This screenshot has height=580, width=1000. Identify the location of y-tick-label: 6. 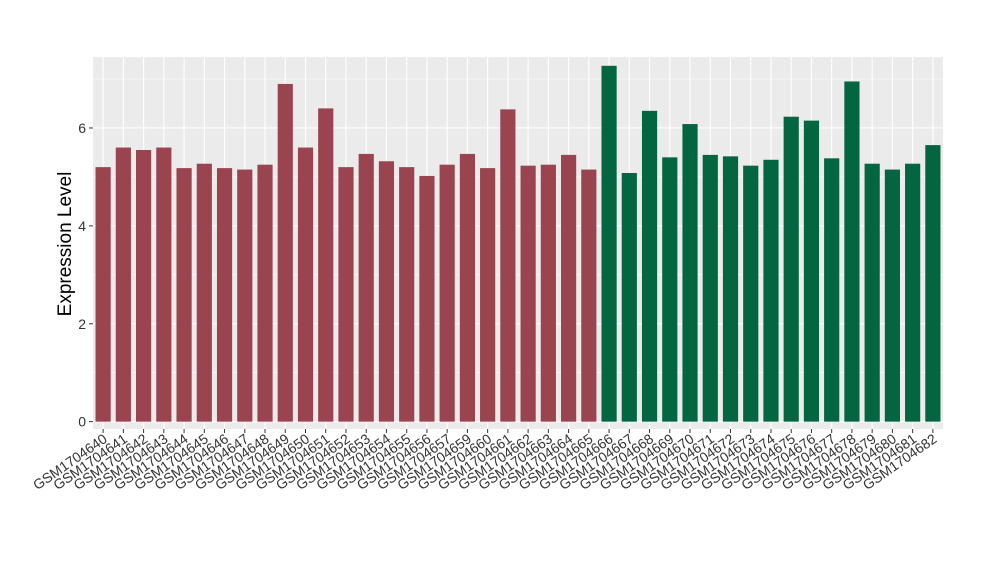
(82, 128).